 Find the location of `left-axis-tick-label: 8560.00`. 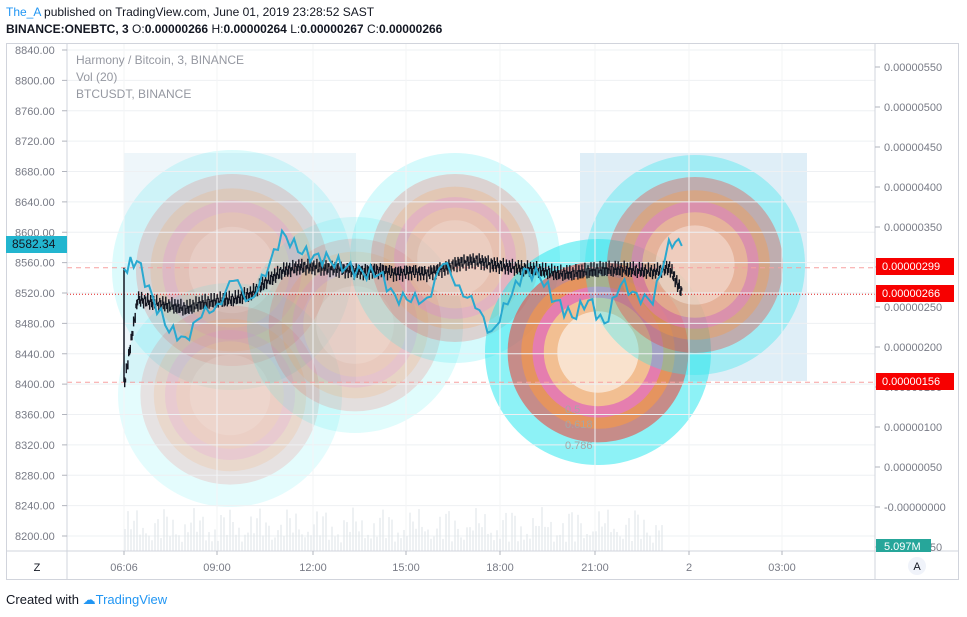

left-axis-tick-label: 8560.00 is located at coordinates (35, 264).